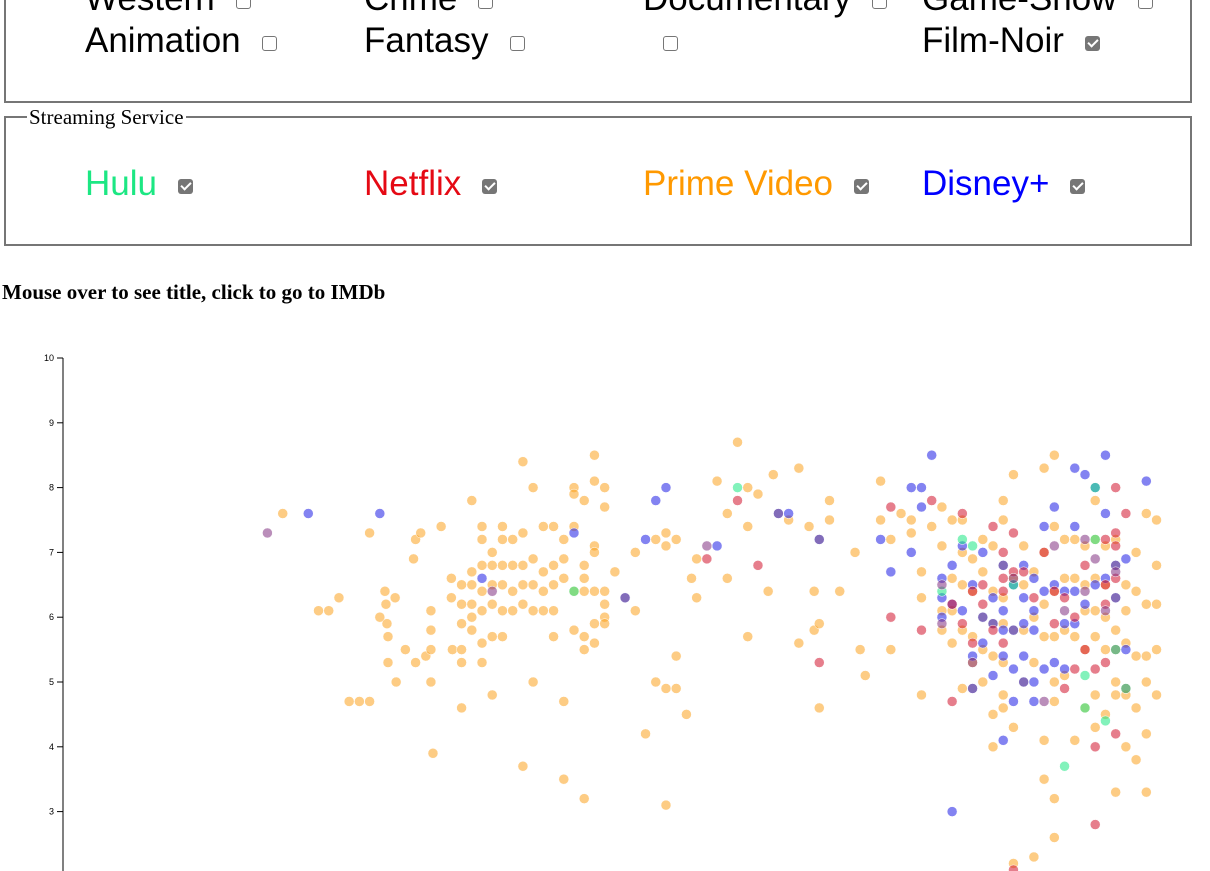 The image size is (1210, 871). I want to click on service-option-netflix-checkbox, so click(490, 186).